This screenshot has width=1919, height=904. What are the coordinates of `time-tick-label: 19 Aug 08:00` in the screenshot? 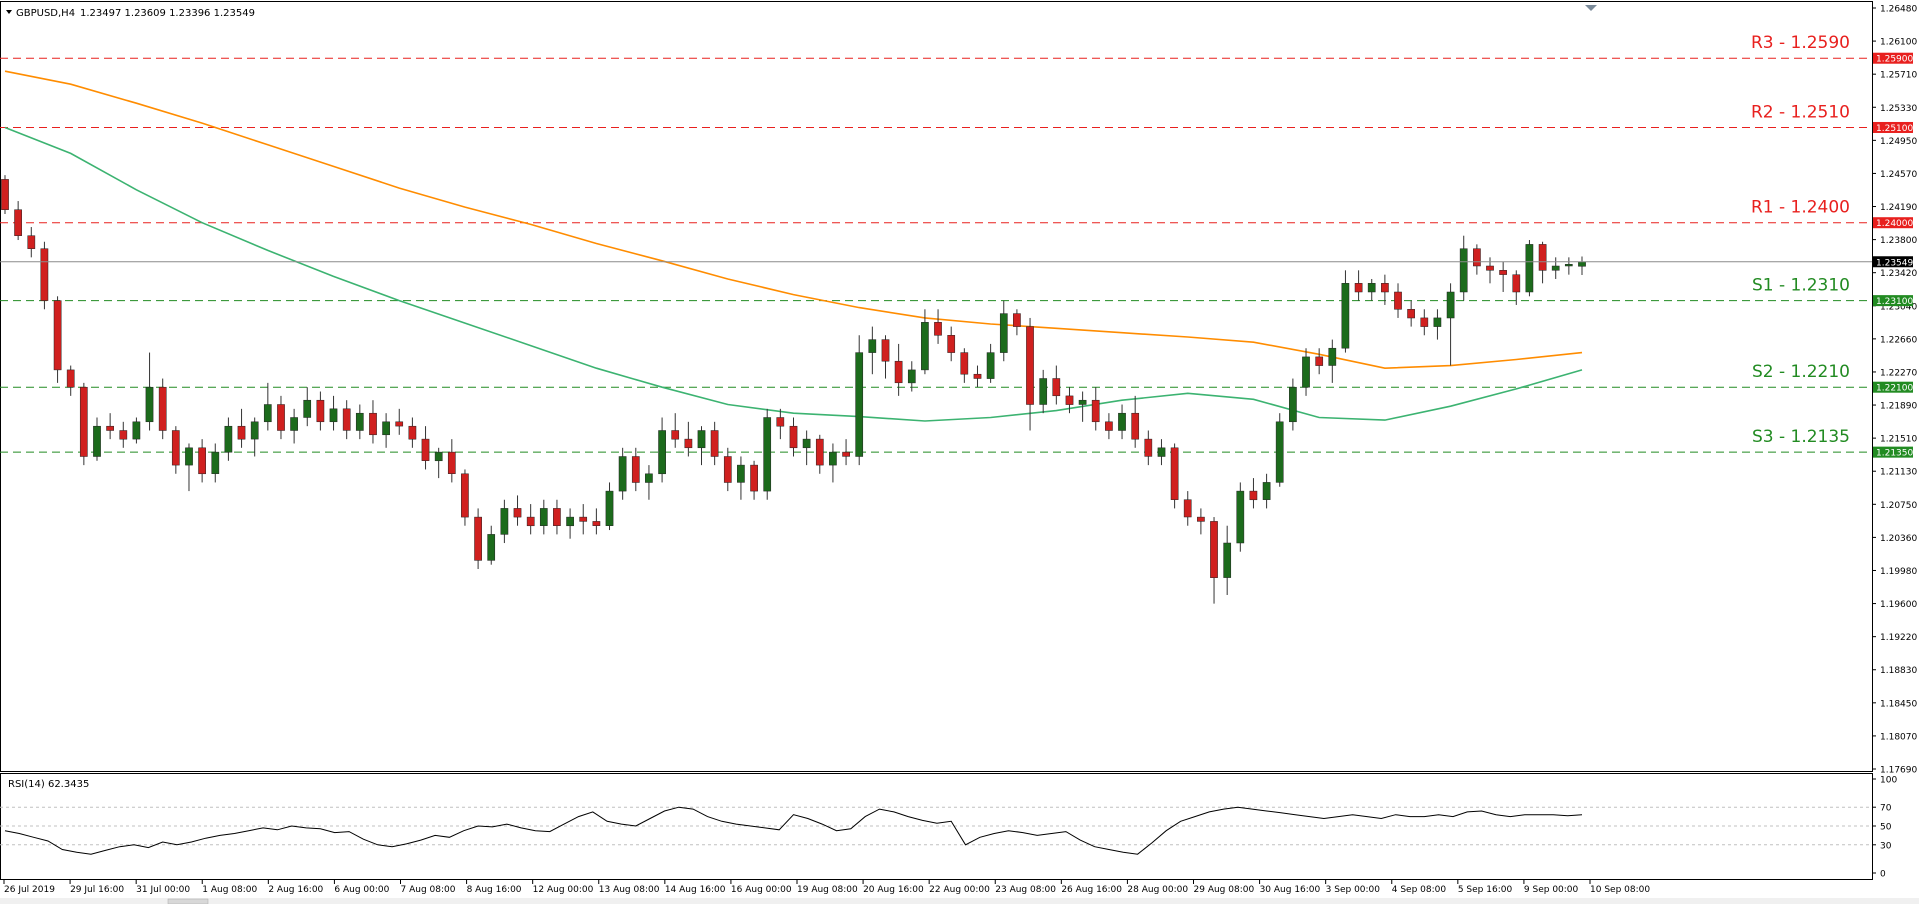 It's located at (827, 890).